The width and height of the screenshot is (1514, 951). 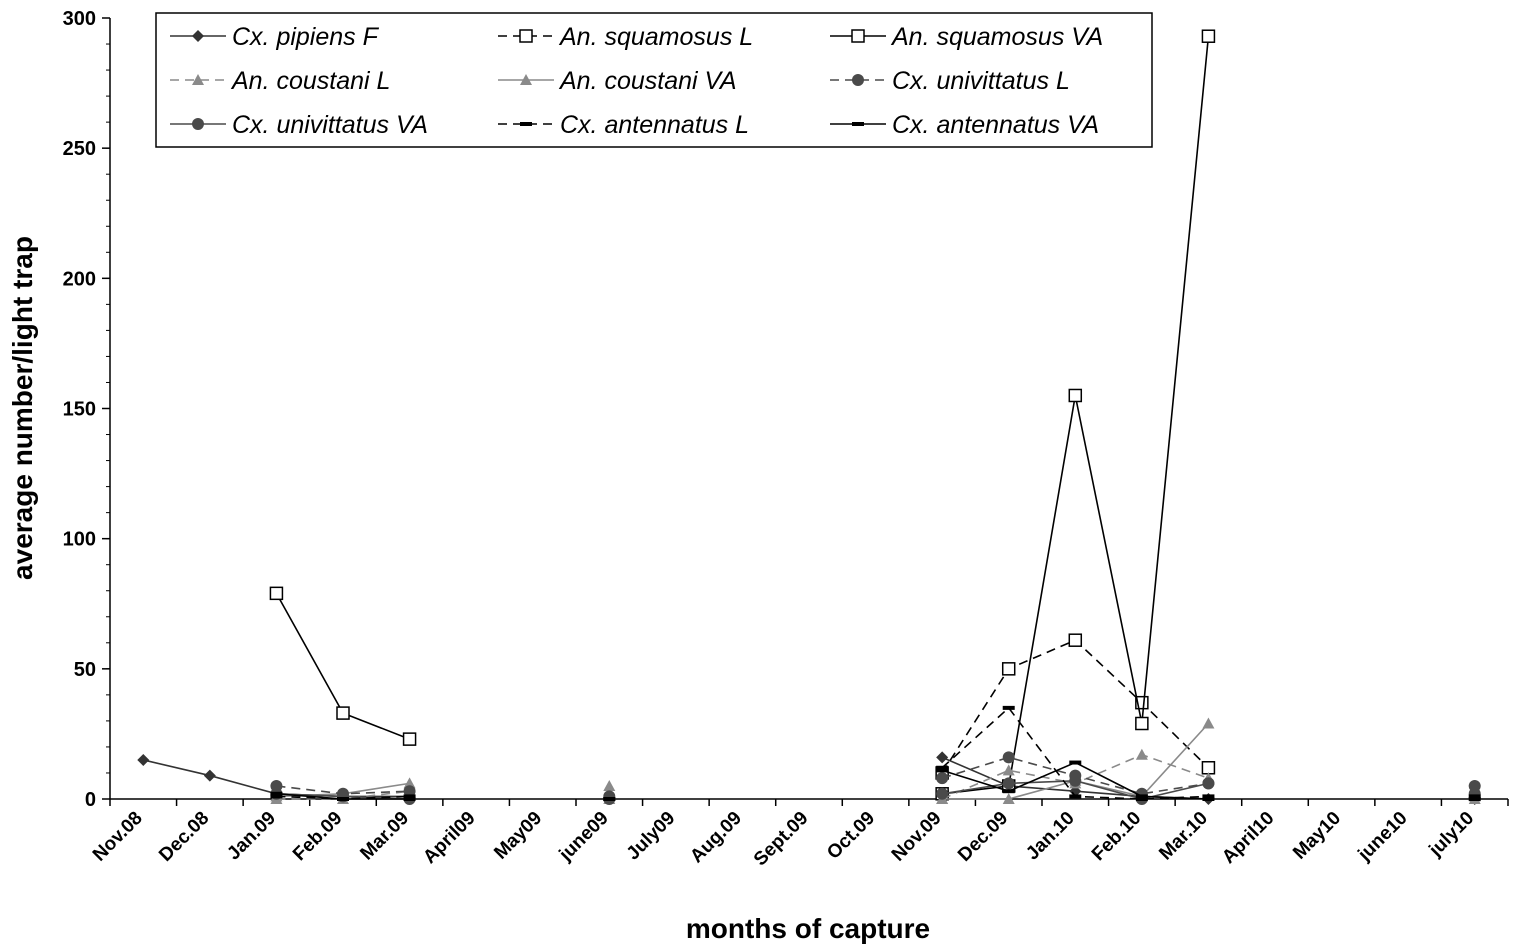 I want to click on x-tick-label: Mar.09, so click(x=384, y=836).